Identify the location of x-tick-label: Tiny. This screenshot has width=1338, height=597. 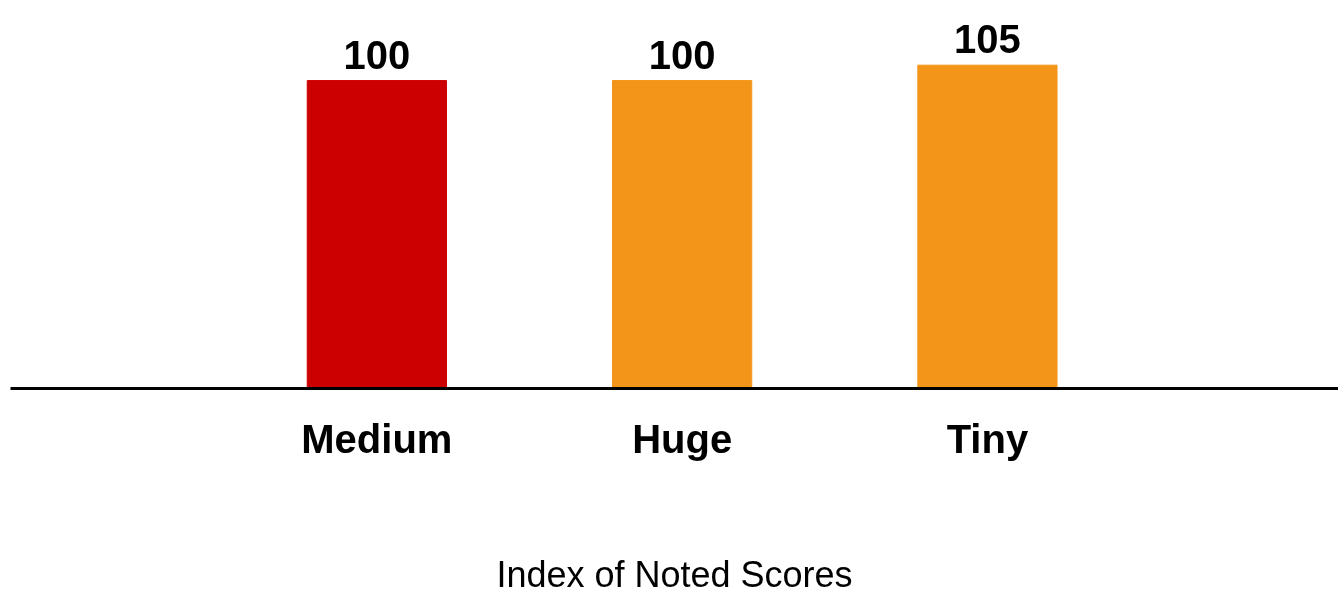
(987, 438).